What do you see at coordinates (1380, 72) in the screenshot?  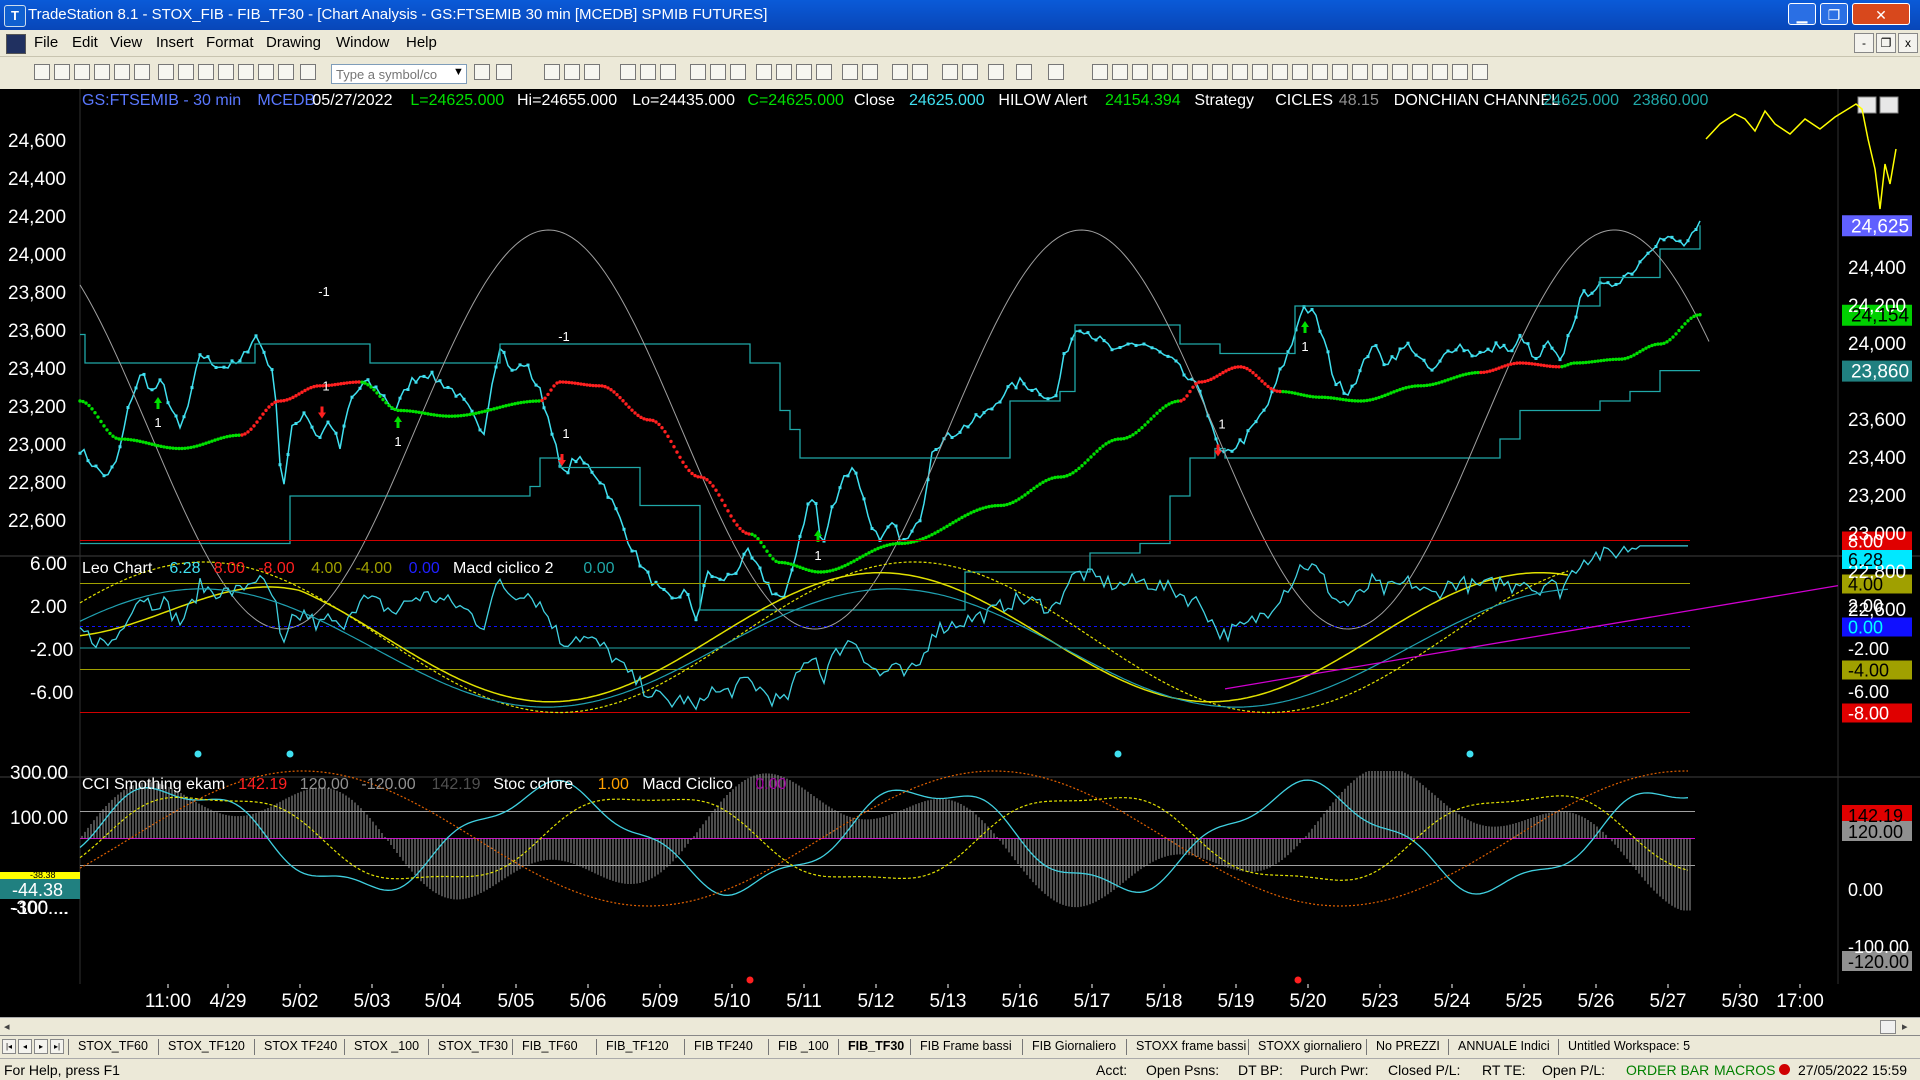 I see `time-zones-icon` at bounding box center [1380, 72].